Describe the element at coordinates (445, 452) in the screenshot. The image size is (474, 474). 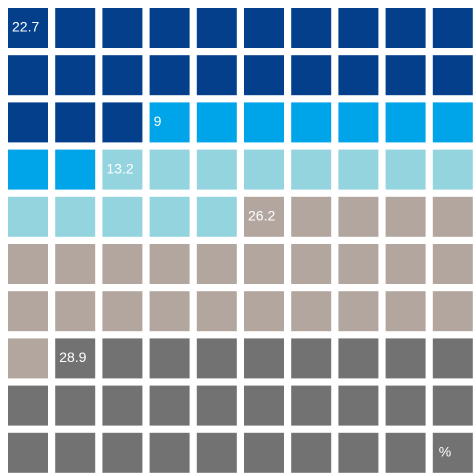
I see `unit-label: %` at that location.